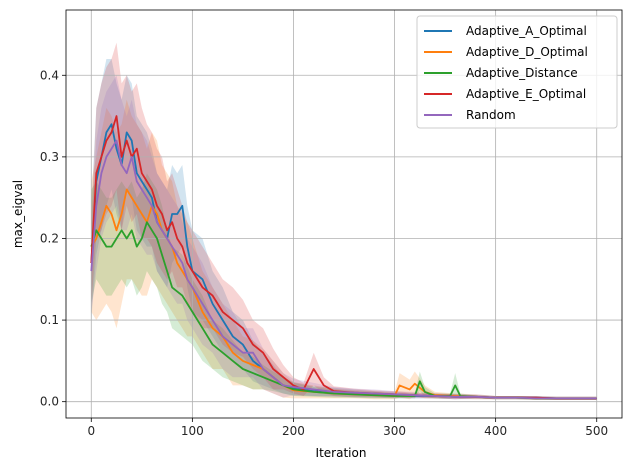 This screenshot has height=470, width=630. What do you see at coordinates (341, 453) in the screenshot?
I see `x-axis-label: Iteration` at bounding box center [341, 453].